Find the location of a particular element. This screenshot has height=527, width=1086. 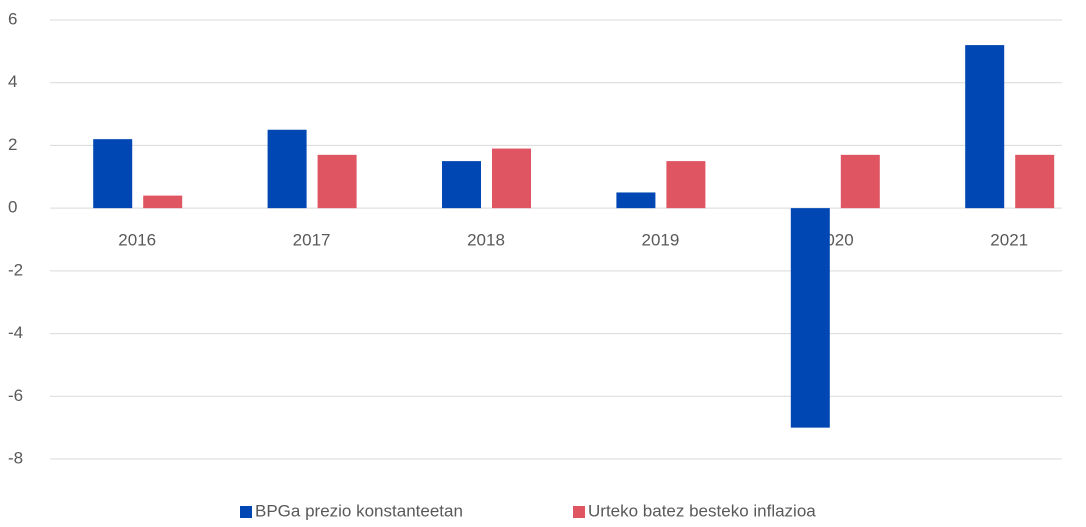

x-tick-label: 2018 is located at coordinates (486, 240).